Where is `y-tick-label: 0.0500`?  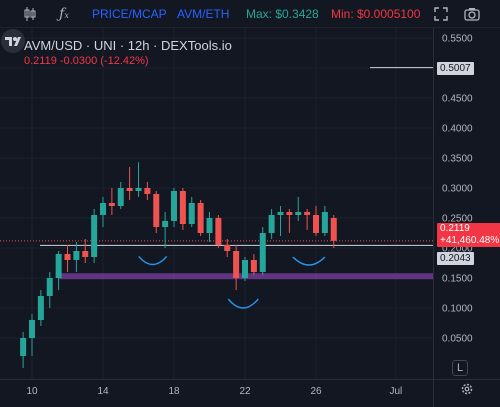
y-tick-label: 0.0500 is located at coordinates (457, 339).